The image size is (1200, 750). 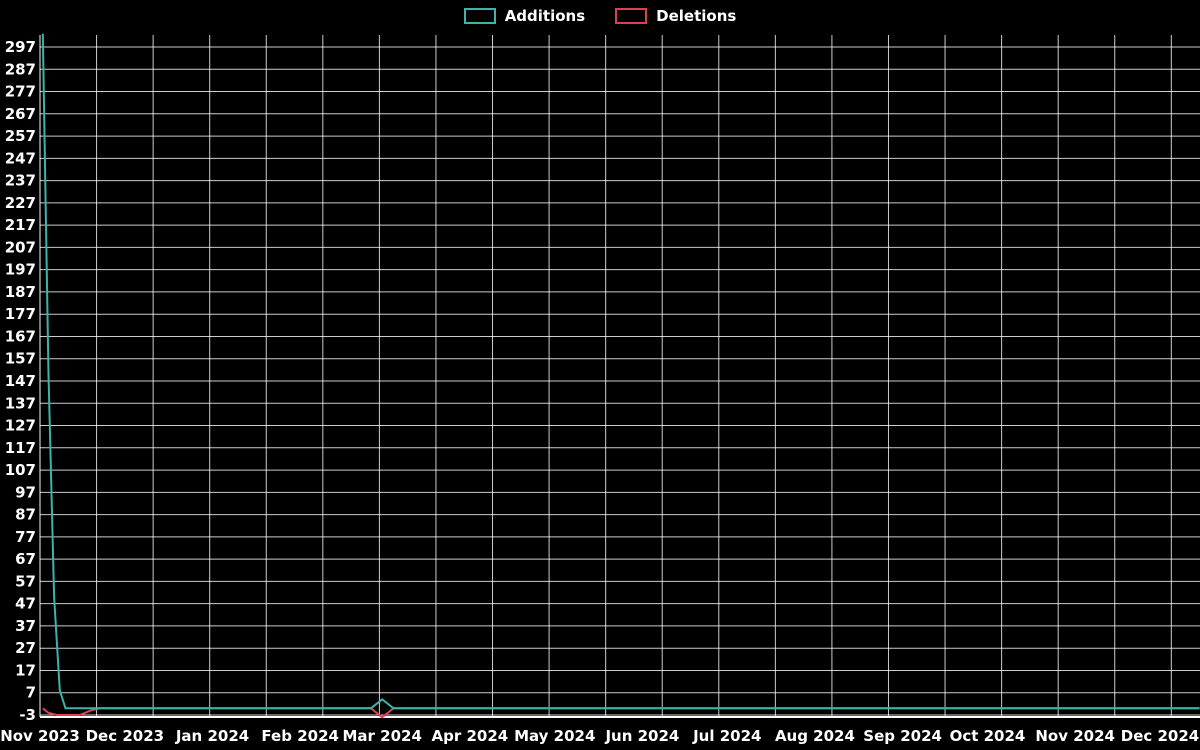 I want to click on y-tick-label: 77, so click(x=25, y=537).